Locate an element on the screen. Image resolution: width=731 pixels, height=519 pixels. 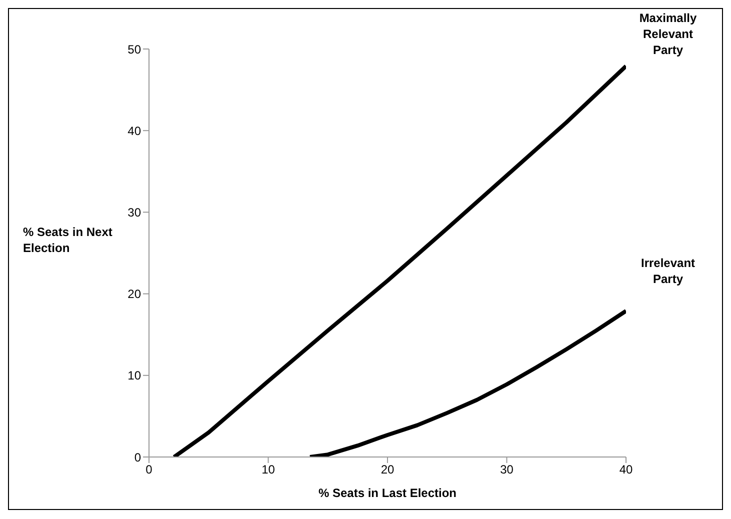
x-tick-label: 0 is located at coordinates (149, 469).